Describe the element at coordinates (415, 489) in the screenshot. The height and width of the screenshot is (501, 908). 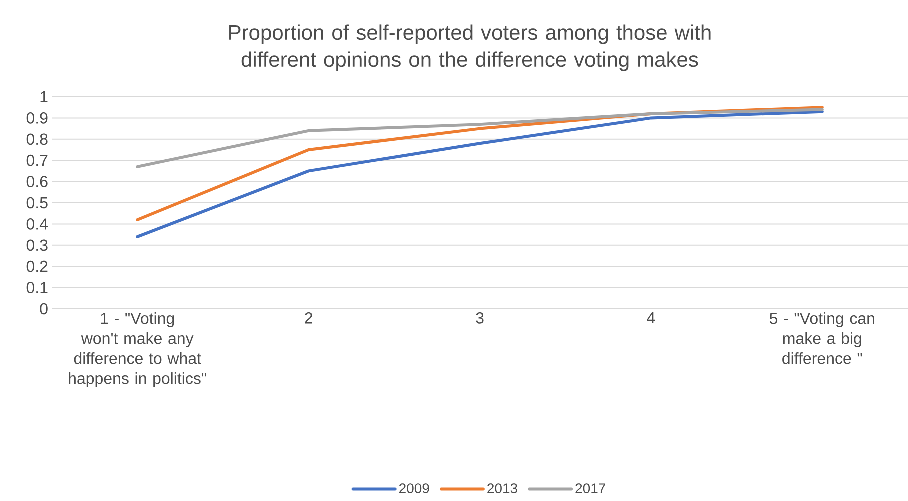
I see `legend-label: 2009` at that location.